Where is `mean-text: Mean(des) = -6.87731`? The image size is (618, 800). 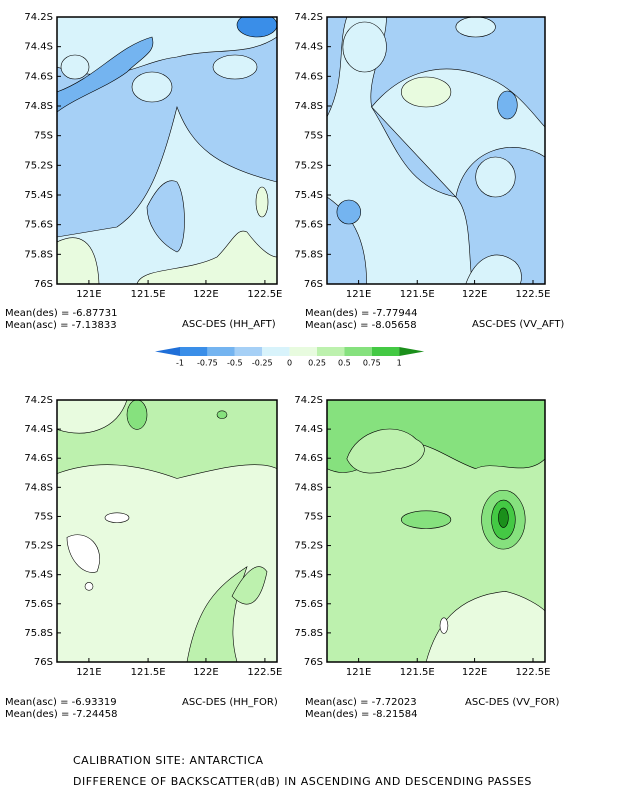 mean-text: Mean(des) = -6.87731 is located at coordinates (61, 313).